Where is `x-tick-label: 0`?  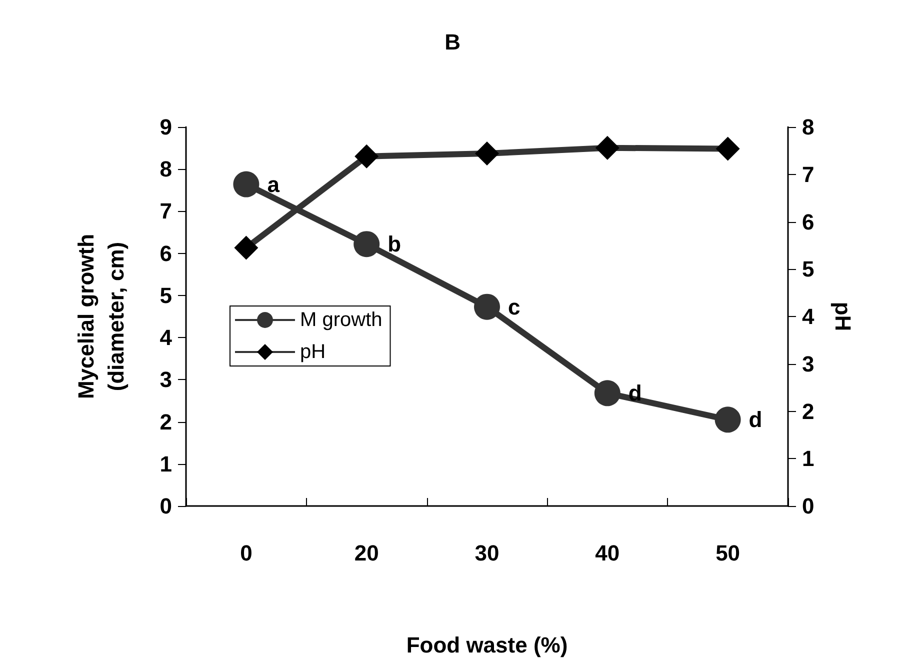
x-tick-label: 0 is located at coordinates (246, 553).